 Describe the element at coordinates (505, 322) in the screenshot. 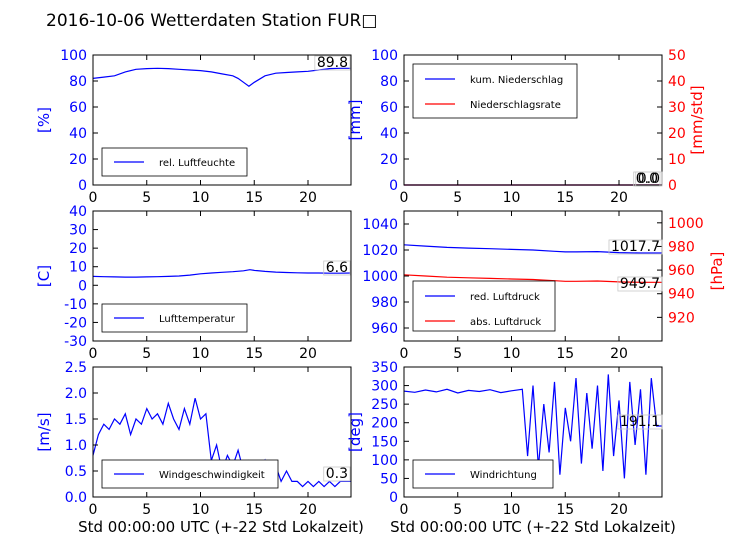

I see `legend-label-1: abs. Luftdruck` at that location.